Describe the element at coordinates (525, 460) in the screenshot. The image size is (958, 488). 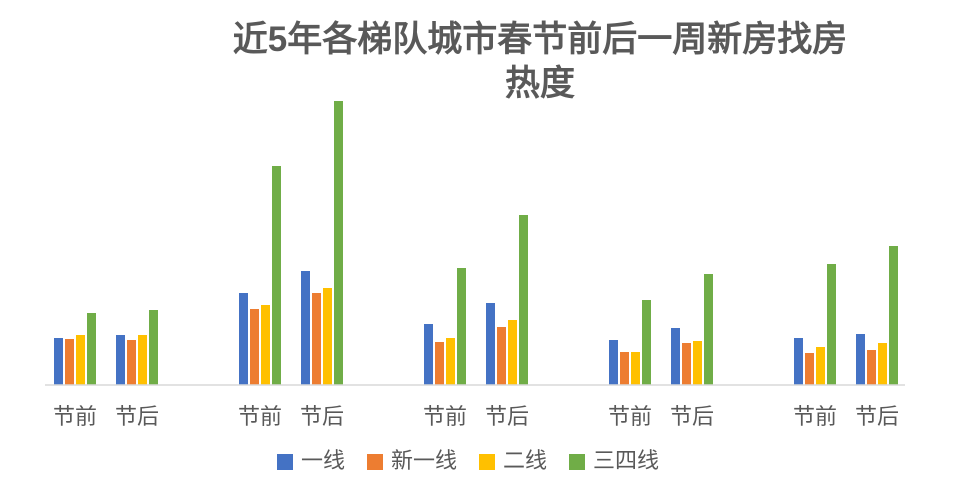
I see `legend-label: 二线` at that location.